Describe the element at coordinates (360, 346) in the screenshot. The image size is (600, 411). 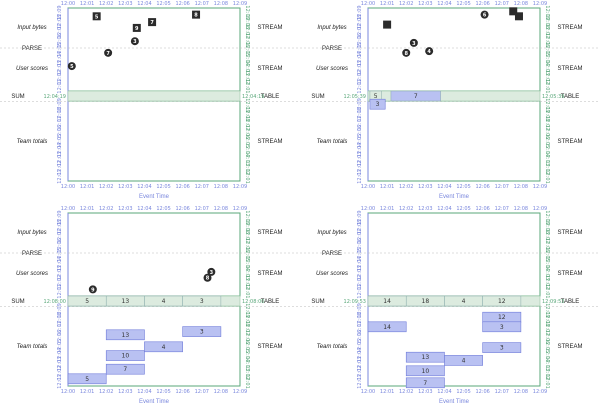
I see `y-tick-lower: 12:05` at that location.